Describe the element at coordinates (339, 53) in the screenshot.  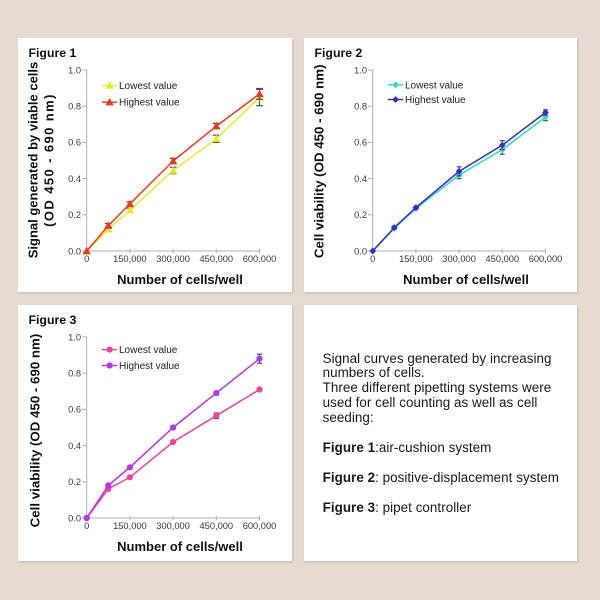
I see `svg-text: Figure 2` at that location.